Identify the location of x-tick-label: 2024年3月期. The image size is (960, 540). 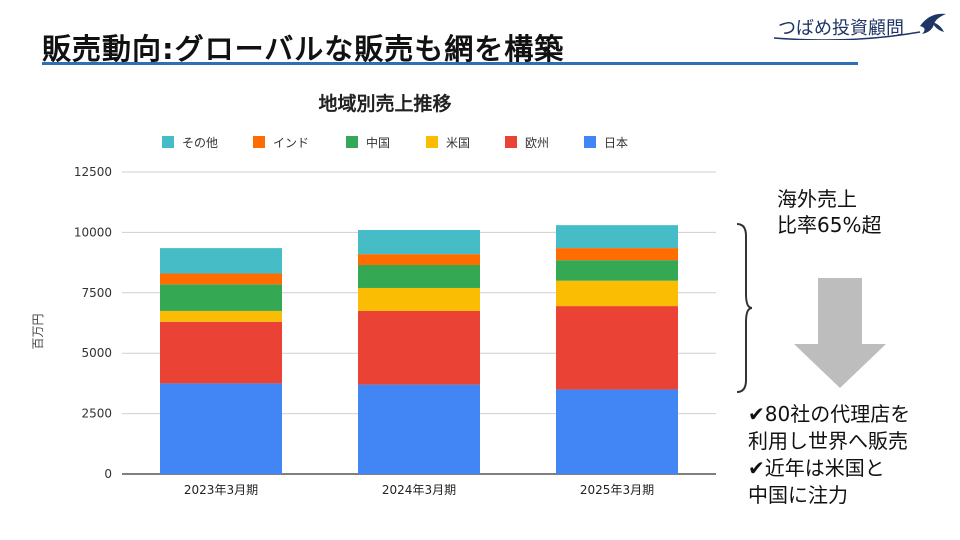
(419, 490).